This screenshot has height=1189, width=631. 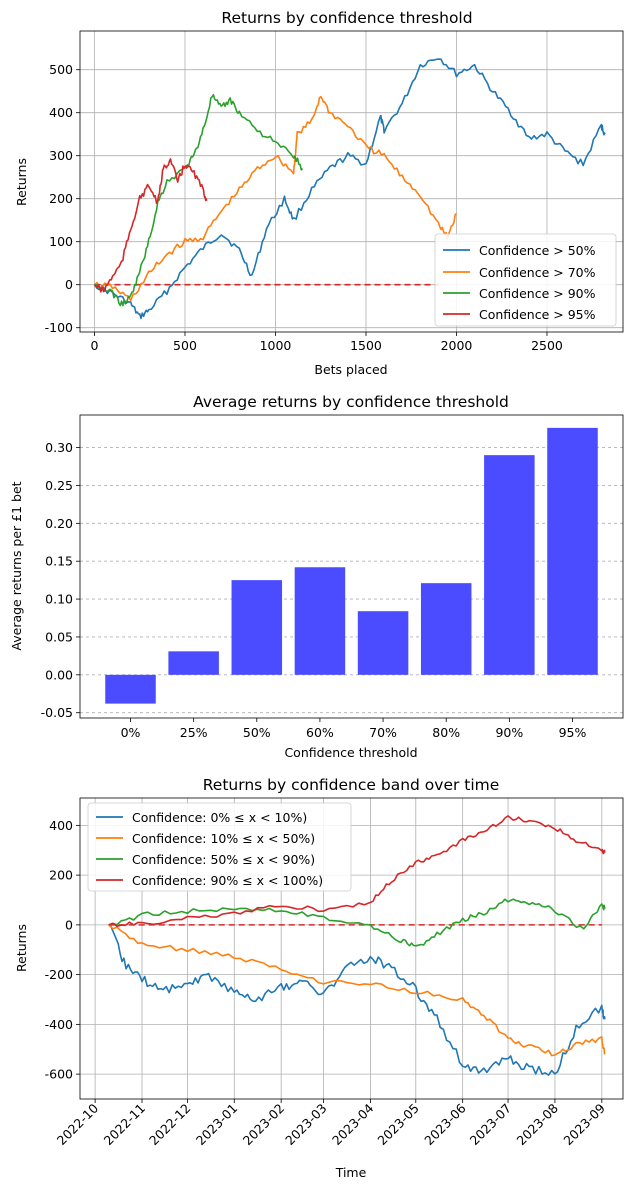 I want to click on chart-3-ytick-label: -600, so click(x=59, y=1074).